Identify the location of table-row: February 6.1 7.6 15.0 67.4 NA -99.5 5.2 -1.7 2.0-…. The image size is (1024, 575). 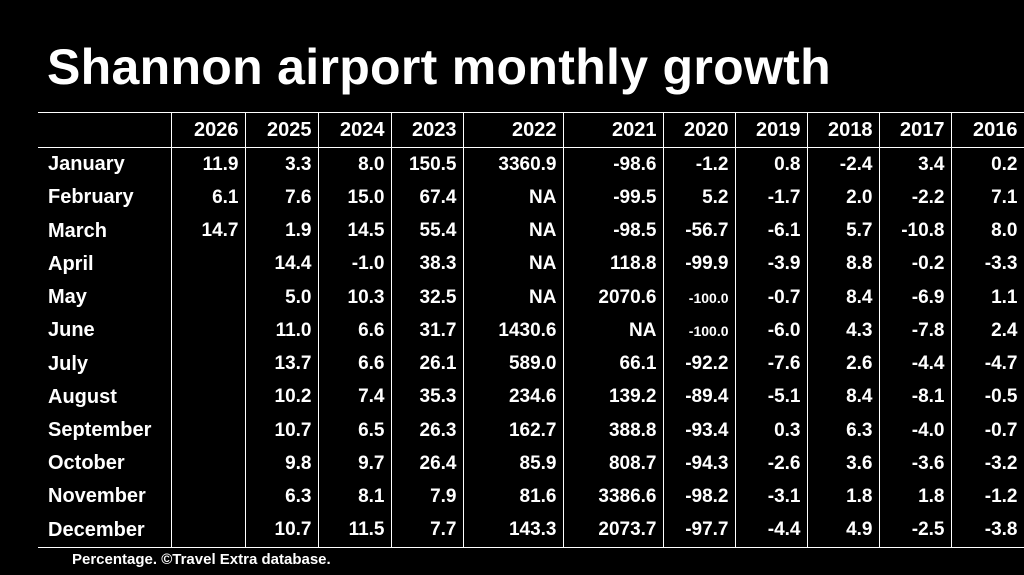
(531, 198).